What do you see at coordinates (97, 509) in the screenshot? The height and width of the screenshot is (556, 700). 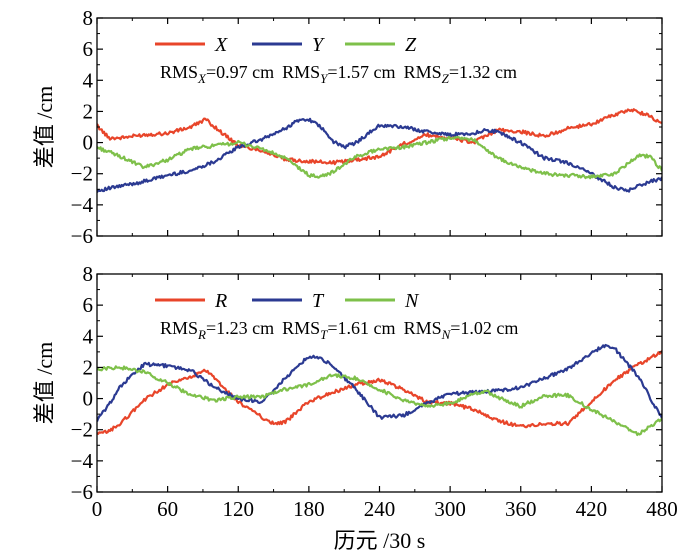 I see `x-tick-label: 0` at bounding box center [97, 509].